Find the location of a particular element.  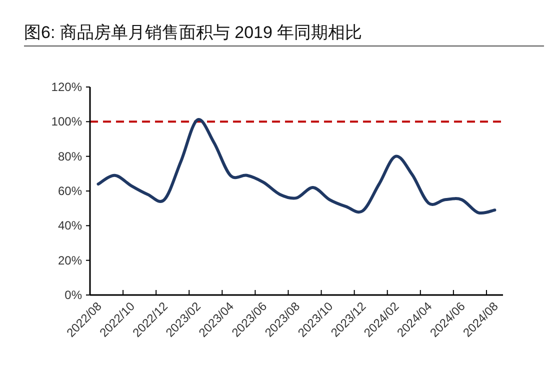

chart-title: 图6: 商品房单月销售面积与 2019 年同期相比 is located at coordinates (193, 32).